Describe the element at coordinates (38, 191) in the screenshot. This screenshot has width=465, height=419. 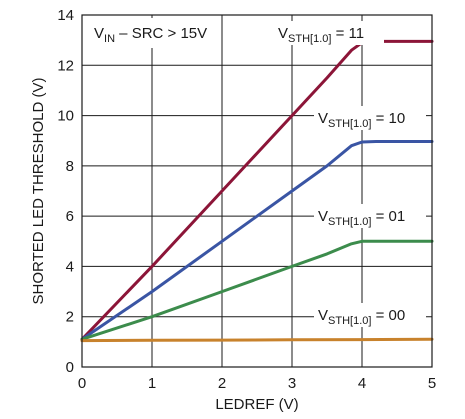
I see `y-axis-label: SHORTED LED THRESHOLD (V)` at that location.